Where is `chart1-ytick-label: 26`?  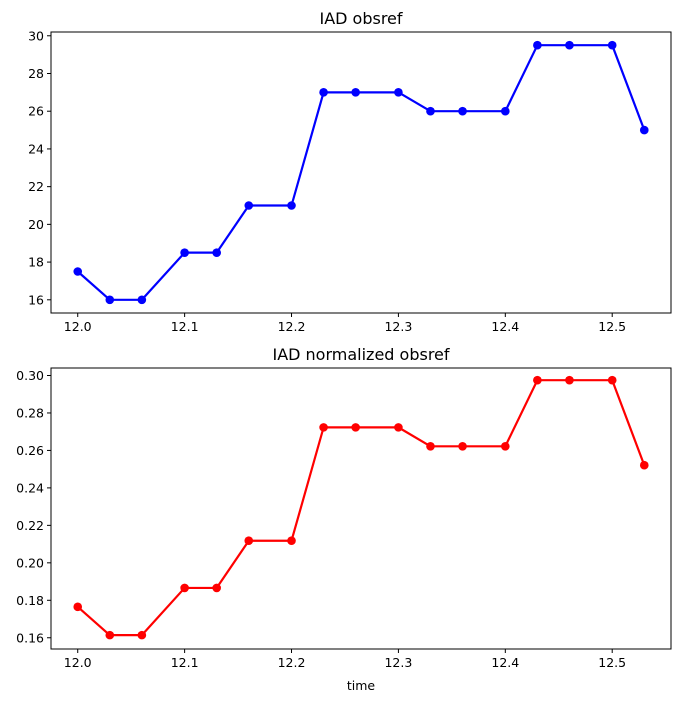
chart1-ytick-label: 26 is located at coordinates (36, 111).